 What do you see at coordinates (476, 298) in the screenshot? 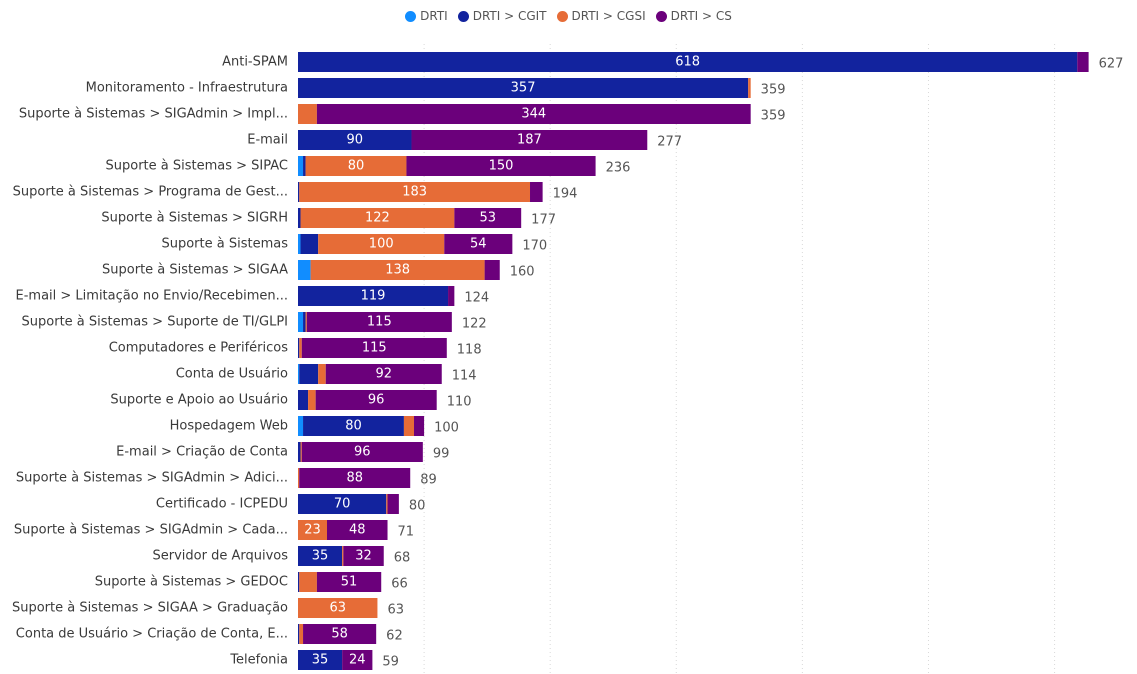
I see `total-label: 124` at bounding box center [476, 298].